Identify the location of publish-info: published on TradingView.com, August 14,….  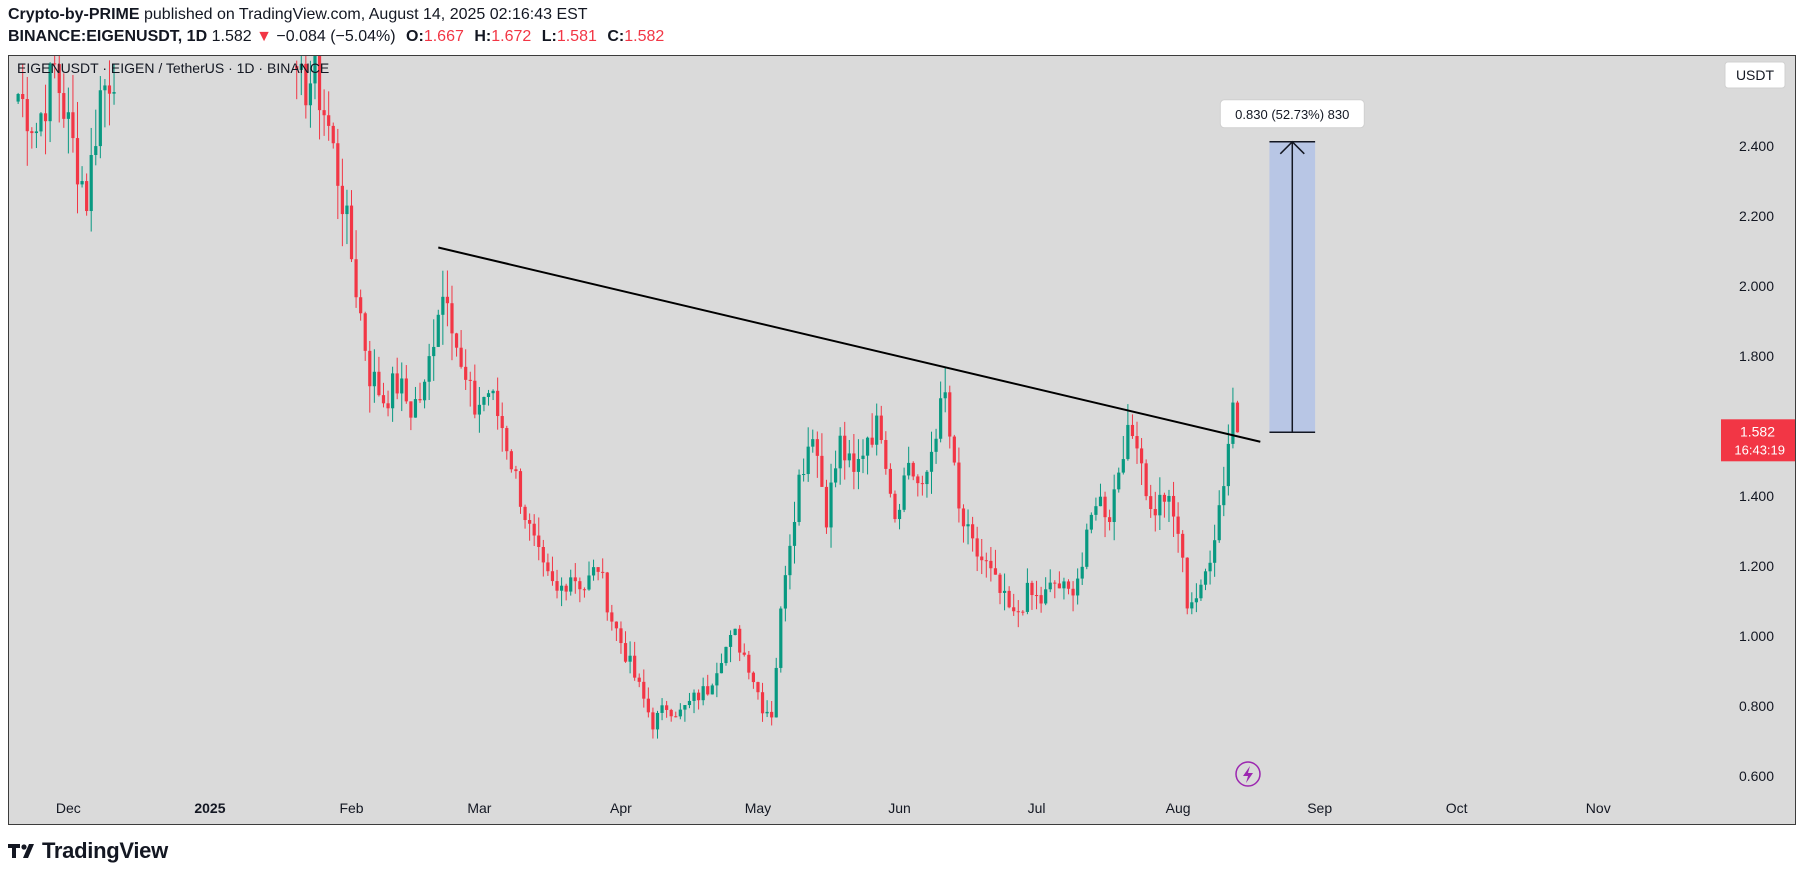
(363, 14).